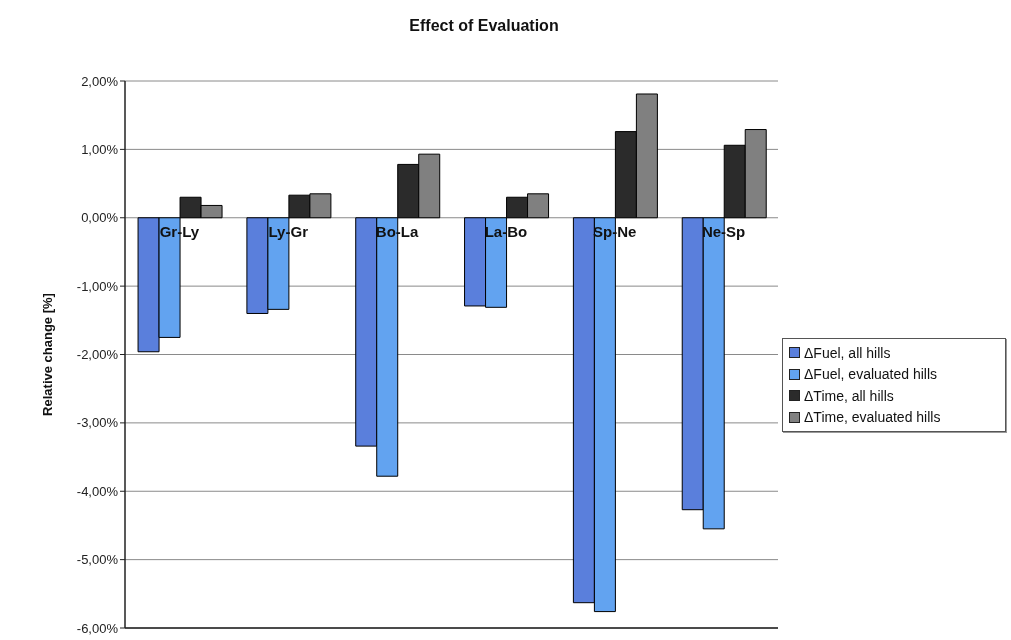 The width and height of the screenshot is (1011, 640). I want to click on y-tick-label: 0,00%, so click(100, 218).